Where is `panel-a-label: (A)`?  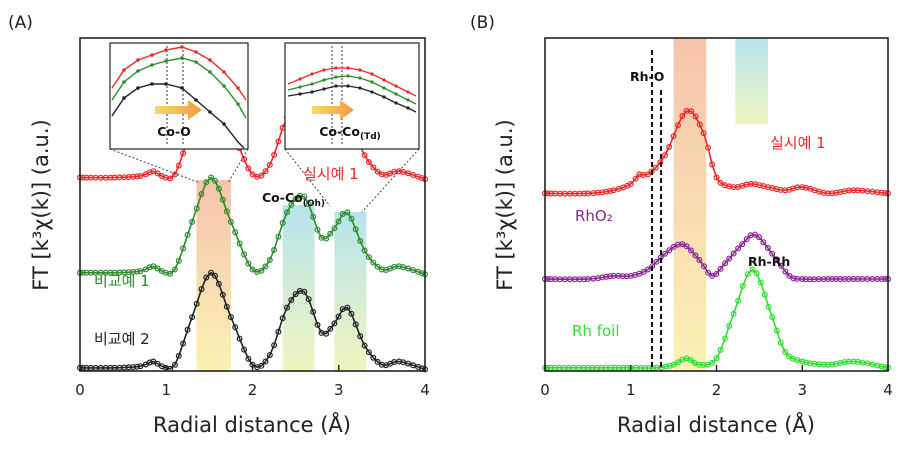
panel-a-label: (A) is located at coordinates (20, 23).